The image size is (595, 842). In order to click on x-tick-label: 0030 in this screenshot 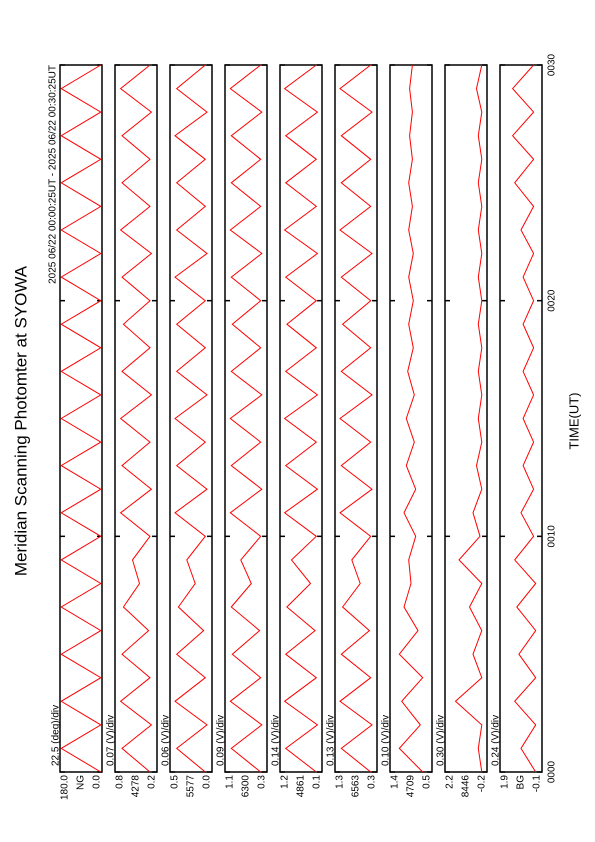, I will do `click(552, 64)`.